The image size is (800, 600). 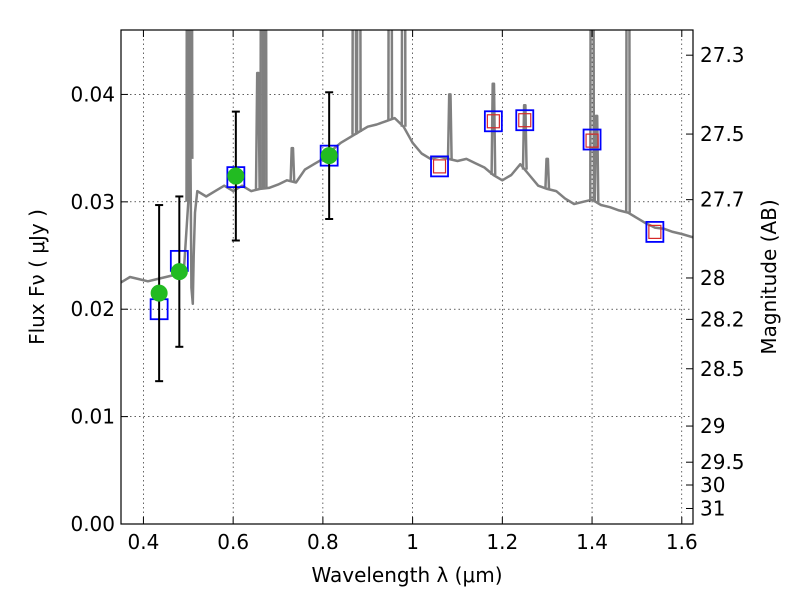 I want to click on y2-tick-label: 27.3, so click(x=722, y=55).